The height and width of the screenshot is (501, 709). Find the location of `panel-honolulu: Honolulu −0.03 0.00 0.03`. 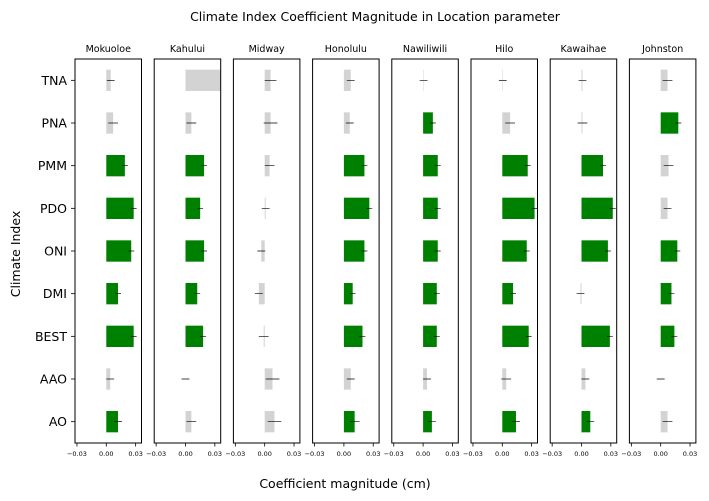

panel-honolulu: Honolulu −0.03 0.00 0.03 is located at coordinates (343, 251).